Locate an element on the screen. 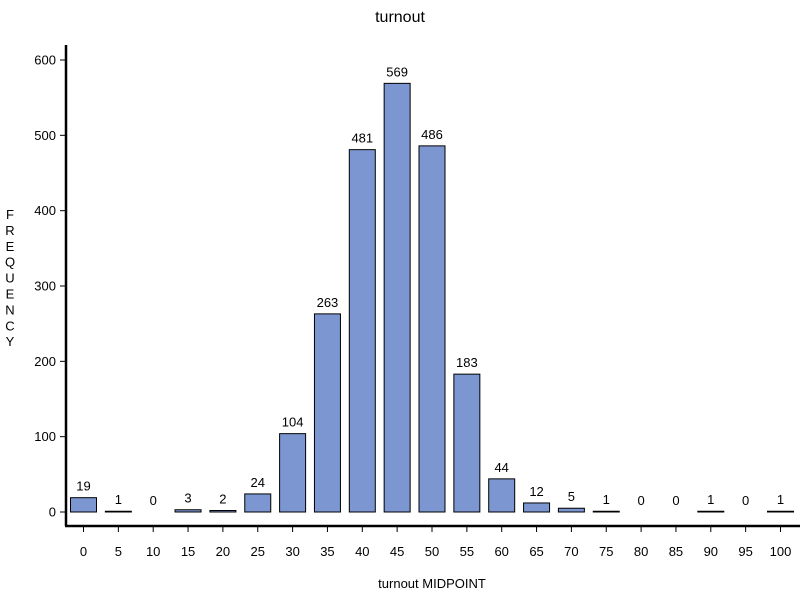 Image resolution: width=800 pixels, height=600 pixels. bar-data-label: 2 is located at coordinates (222, 498).